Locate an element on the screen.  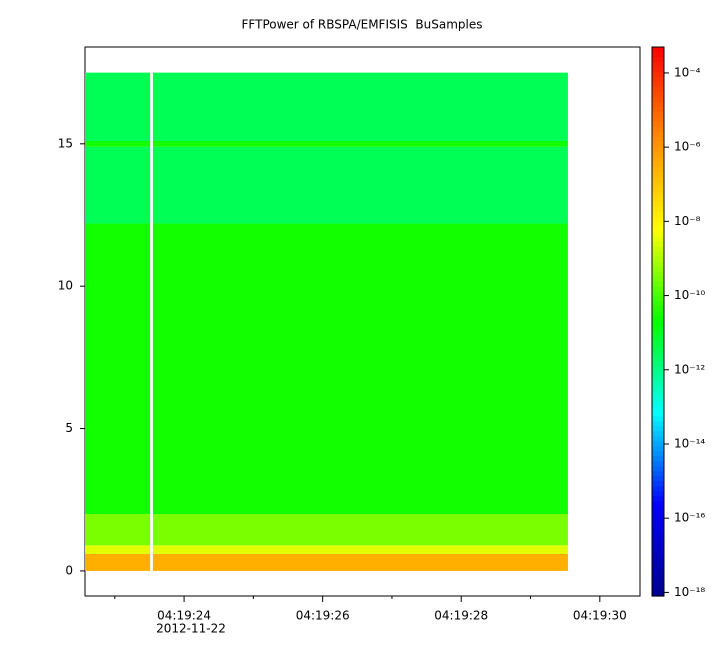
x-tick-label: 04:19:30 is located at coordinates (600, 616).